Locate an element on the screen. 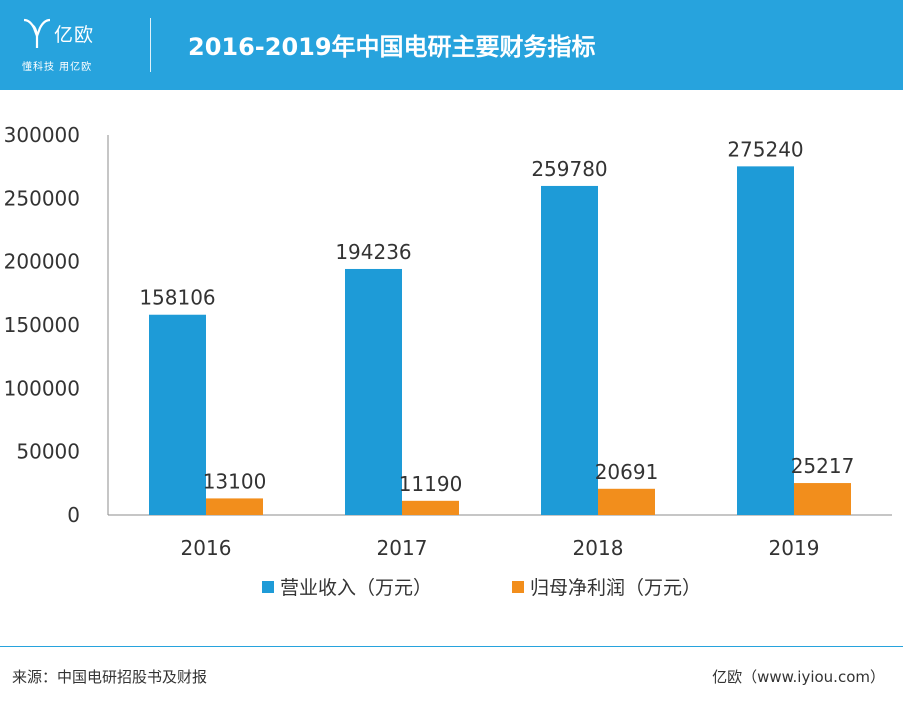  source-note: 来源：中国电研招股书及财报 is located at coordinates (110, 677).